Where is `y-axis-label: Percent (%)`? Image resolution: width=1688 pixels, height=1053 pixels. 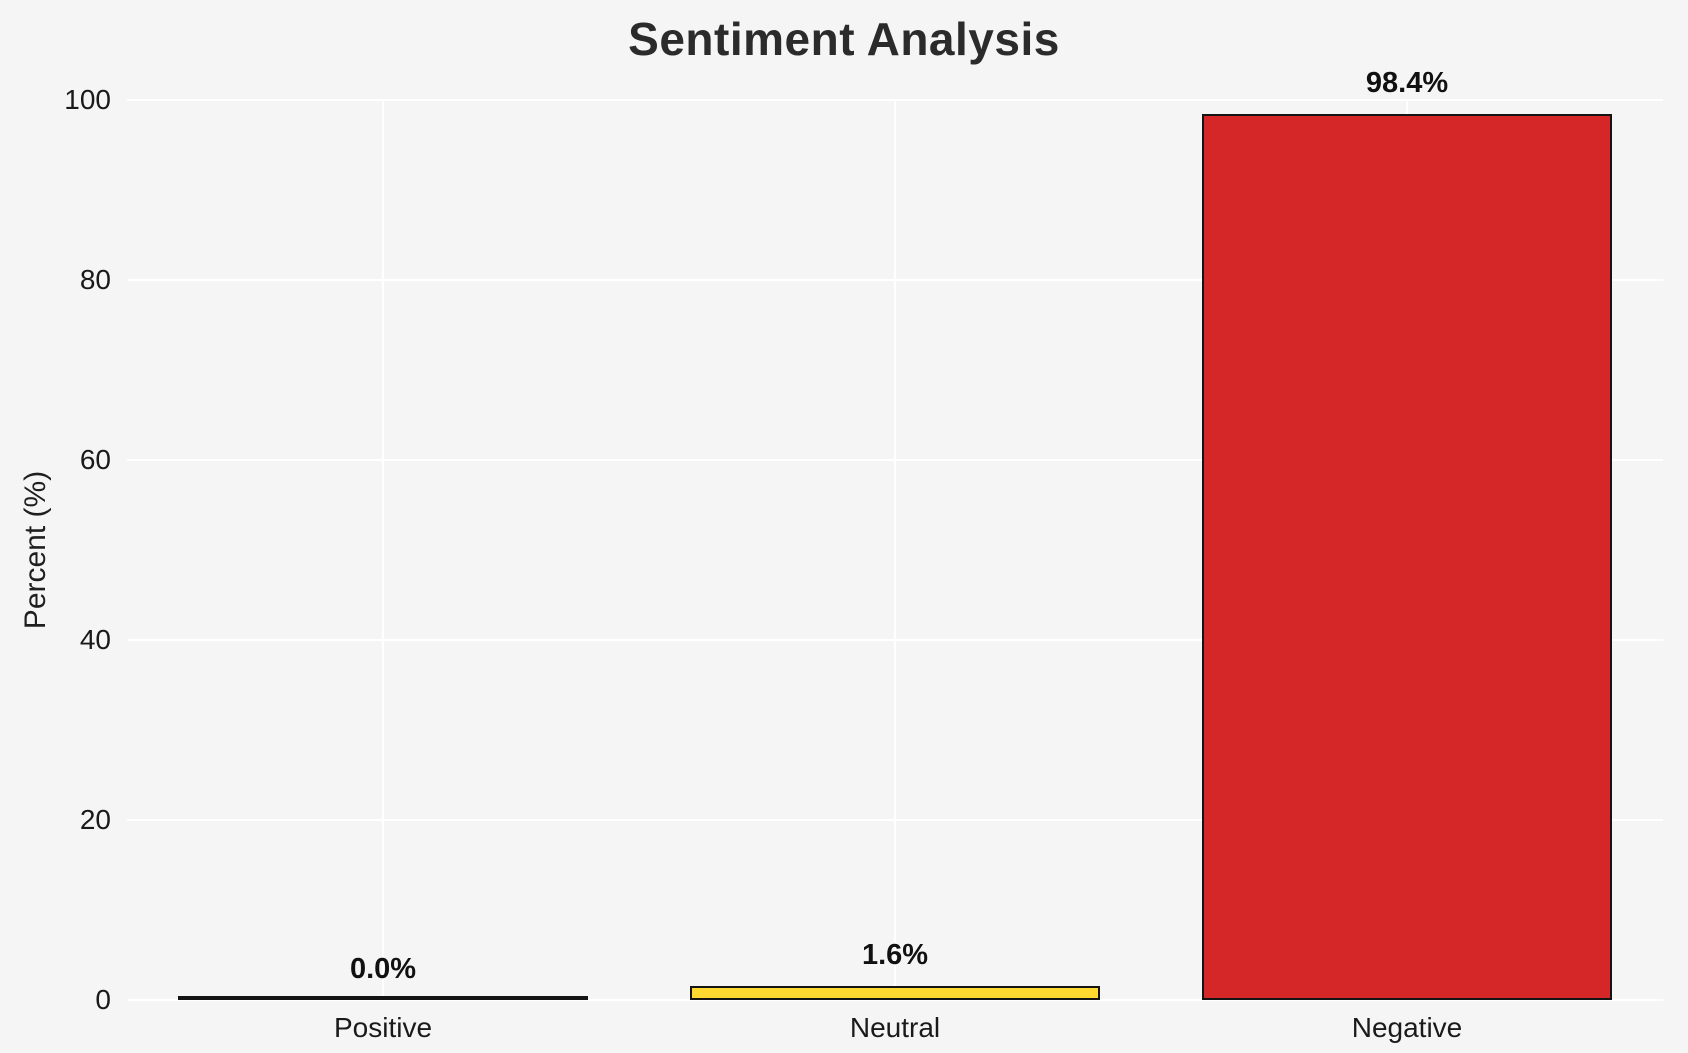 y-axis-label: Percent (%) is located at coordinates (35, 550).